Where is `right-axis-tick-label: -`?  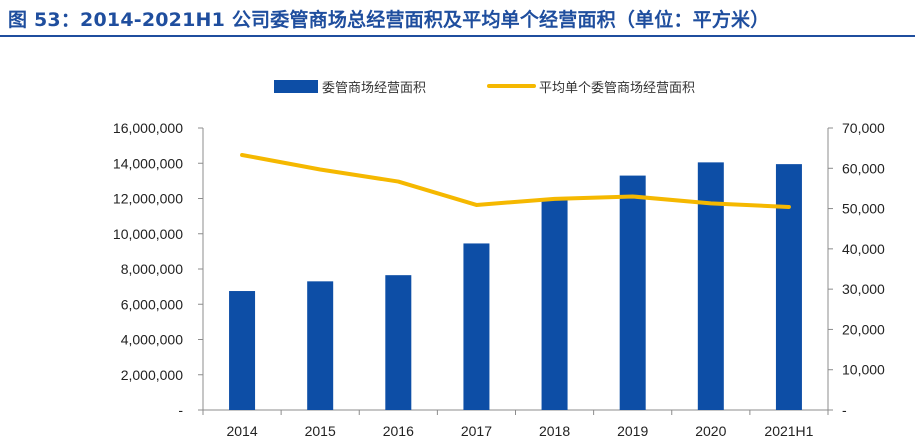
right-axis-tick-label: - is located at coordinates (844, 410).